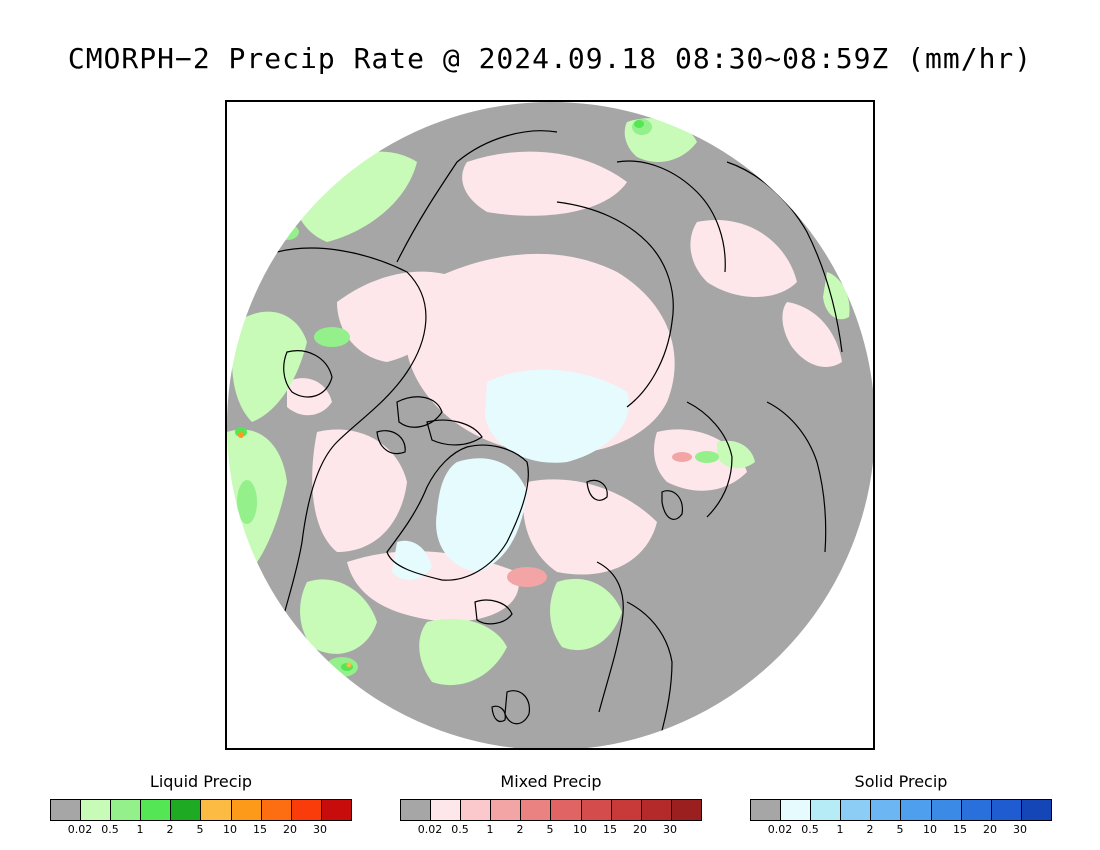  I want to click on legend-title: Mixed Precip, so click(551, 781).